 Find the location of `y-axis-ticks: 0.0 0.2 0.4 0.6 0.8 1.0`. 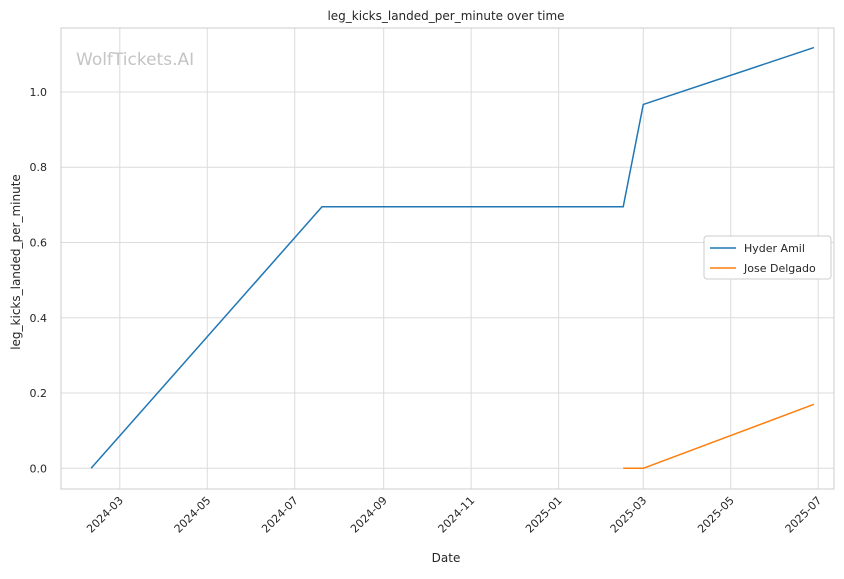

y-axis-ticks: 0.0 0.2 0.4 0.6 0.8 1.0 is located at coordinates (39, 280).